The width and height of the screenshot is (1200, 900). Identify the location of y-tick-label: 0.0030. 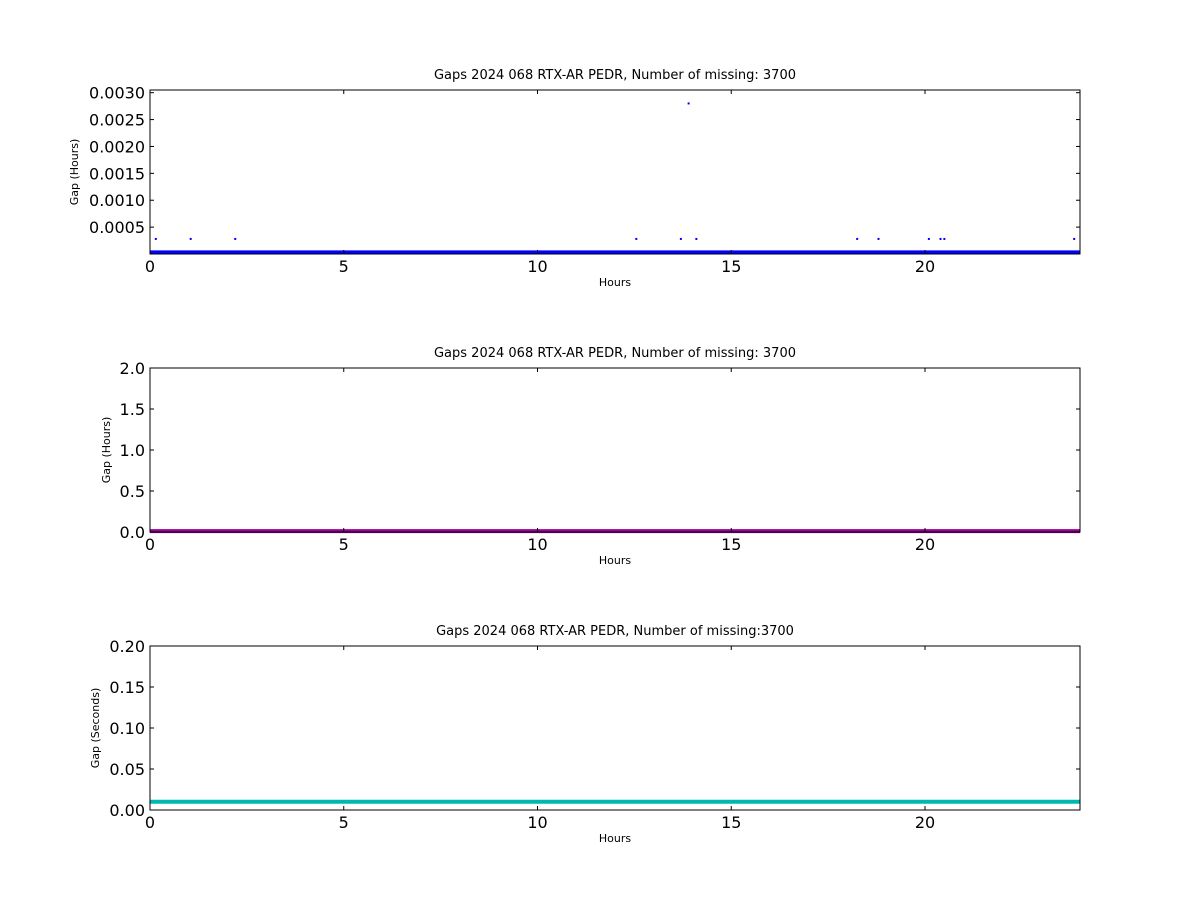
(117, 93).